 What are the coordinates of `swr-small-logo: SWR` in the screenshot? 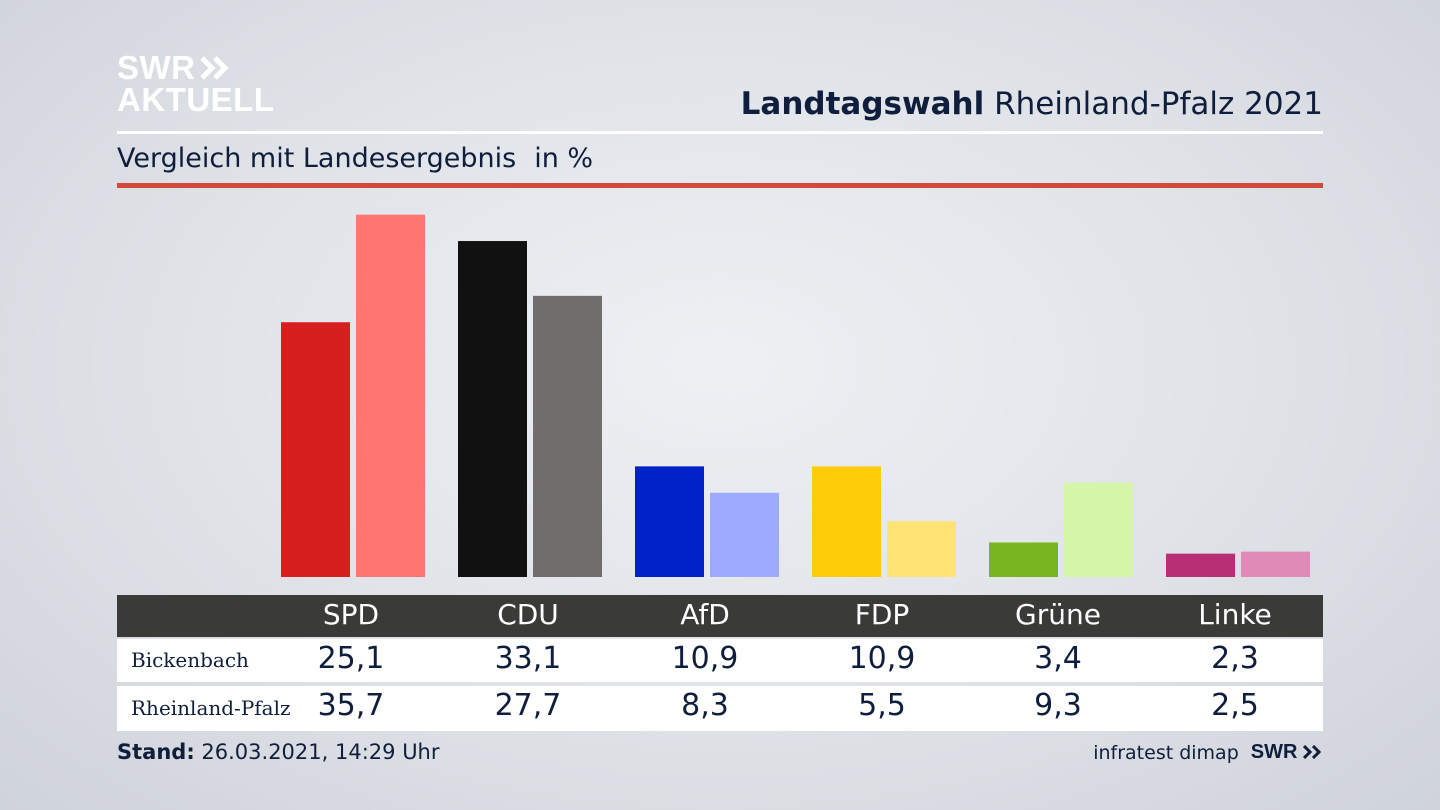 It's located at (1287, 752).